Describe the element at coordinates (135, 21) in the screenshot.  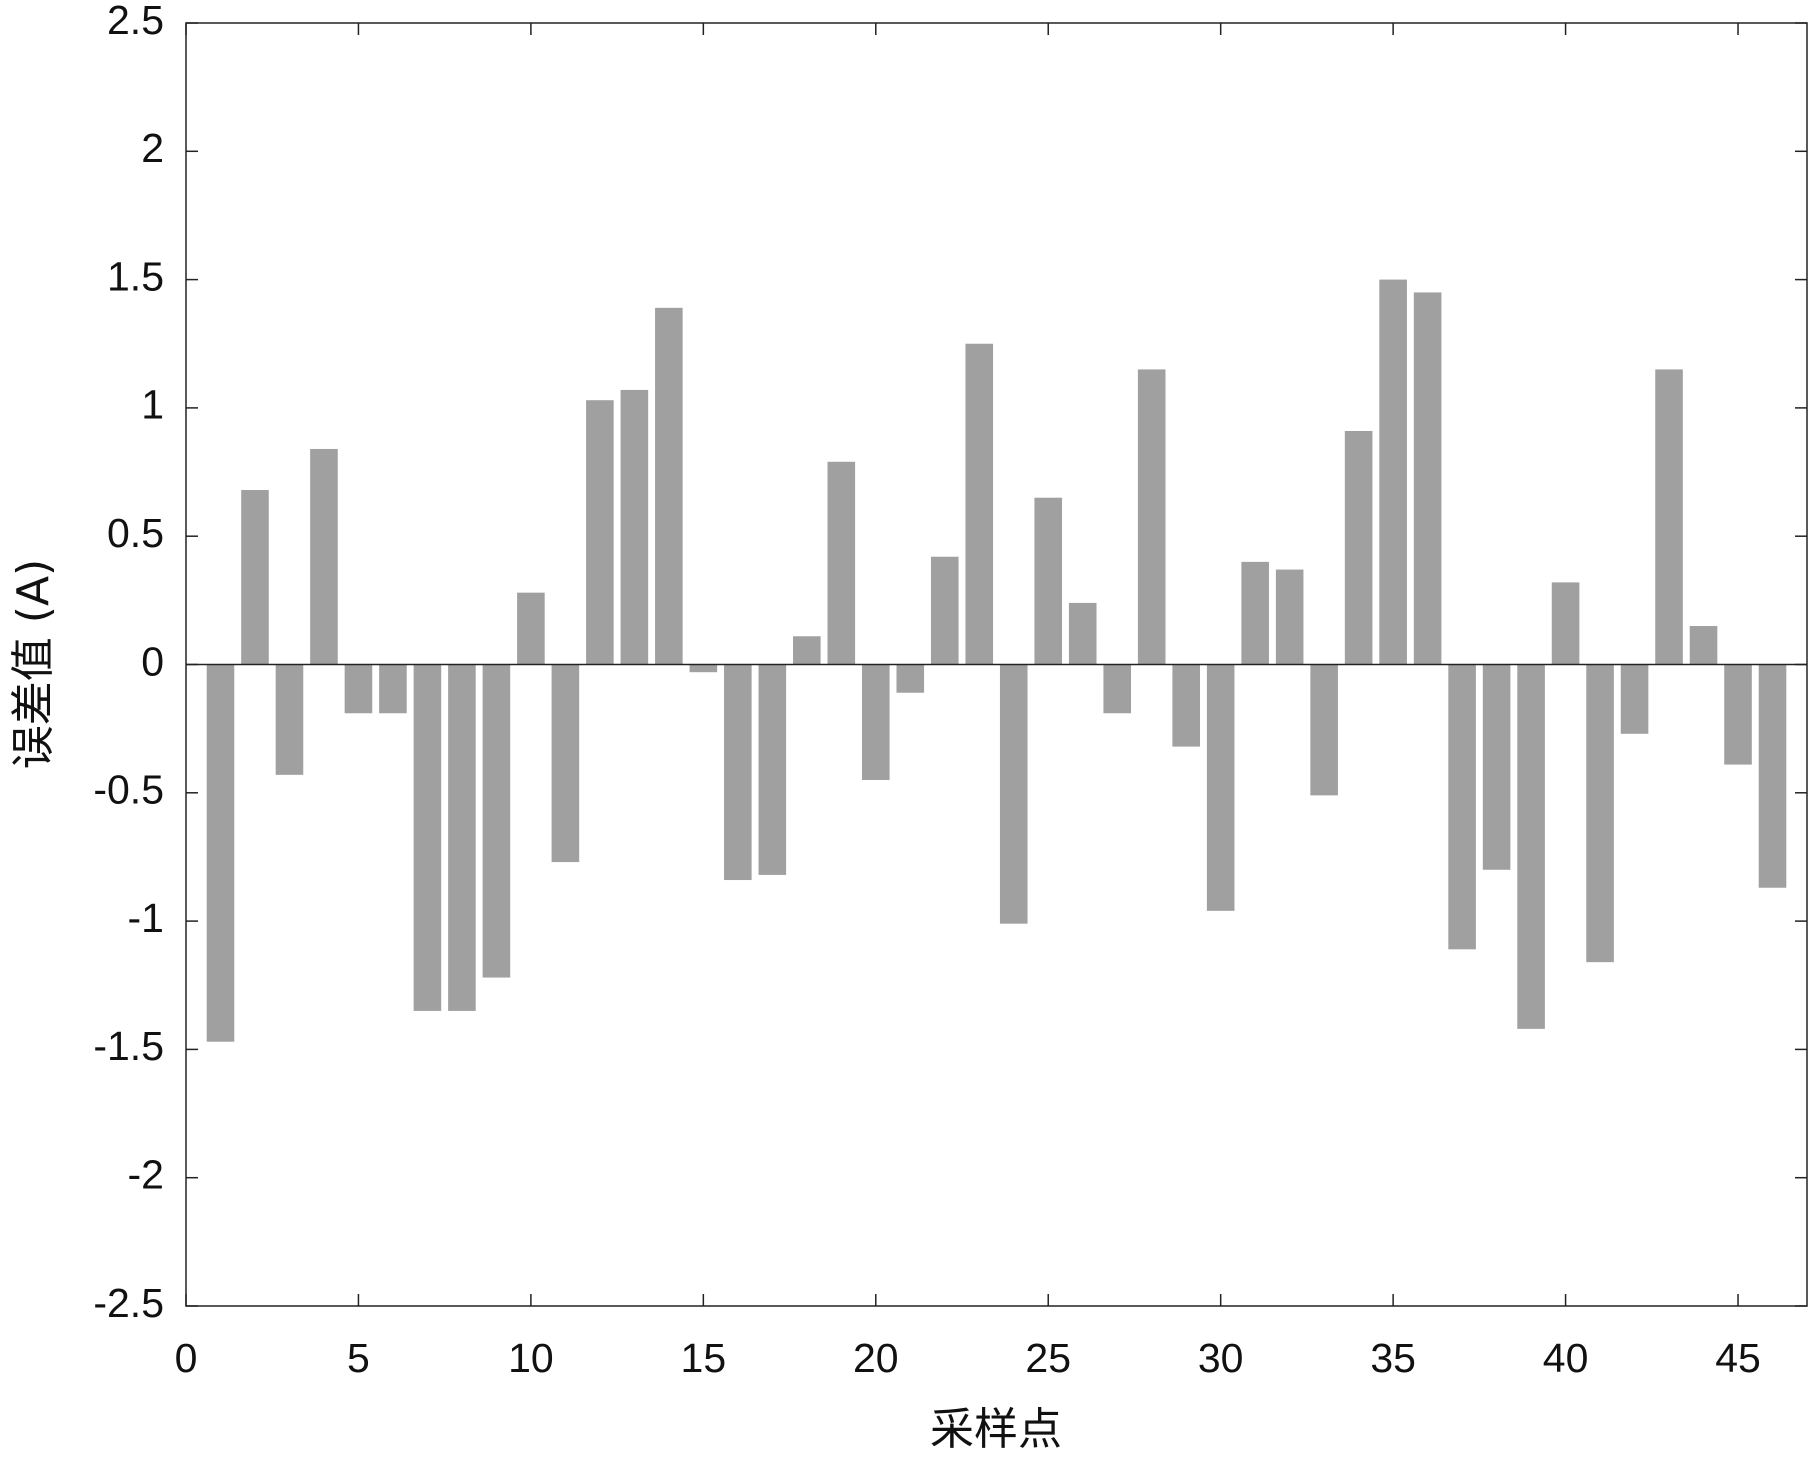
I see `y-tick-label: 2.5` at that location.